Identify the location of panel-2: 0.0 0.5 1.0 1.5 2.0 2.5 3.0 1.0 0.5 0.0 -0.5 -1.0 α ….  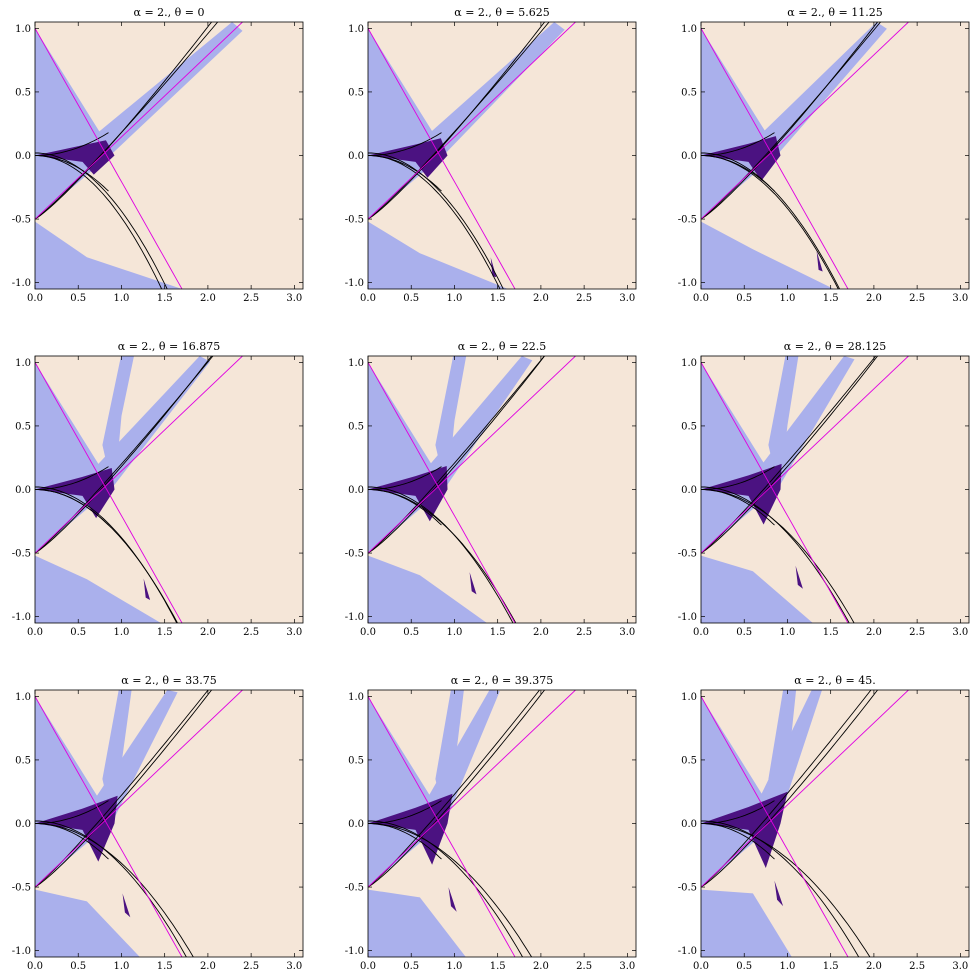
(491, 155).